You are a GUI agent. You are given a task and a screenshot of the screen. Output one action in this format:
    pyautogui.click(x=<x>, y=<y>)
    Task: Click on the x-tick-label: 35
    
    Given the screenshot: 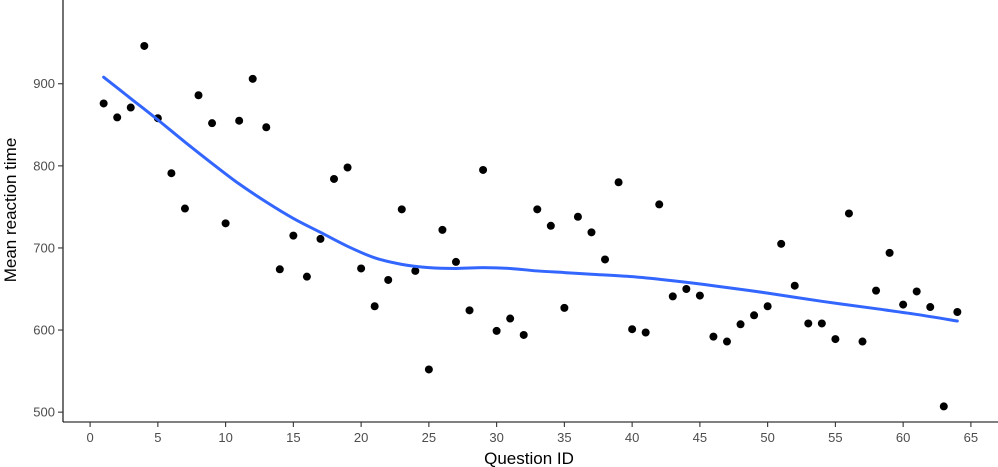 What is the action you would take?
    pyautogui.click(x=564, y=437)
    